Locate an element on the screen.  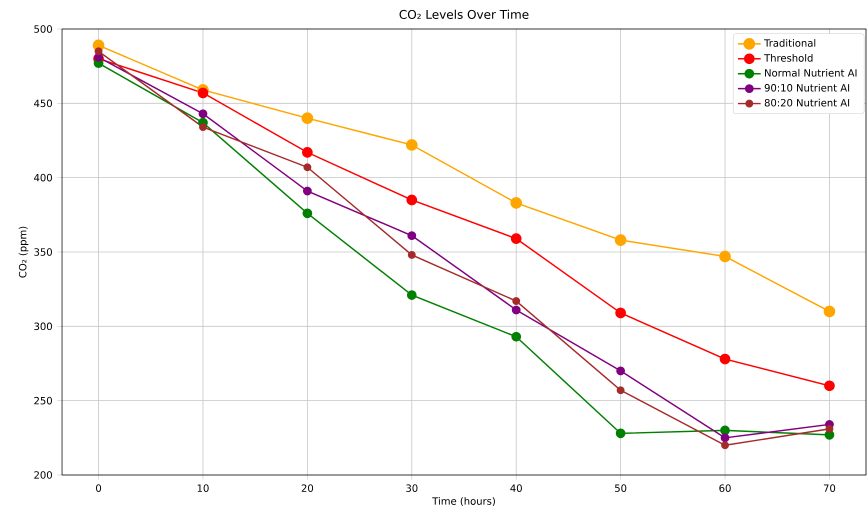
y-axis-title: CO₂ (ppm) is located at coordinates (23, 252).